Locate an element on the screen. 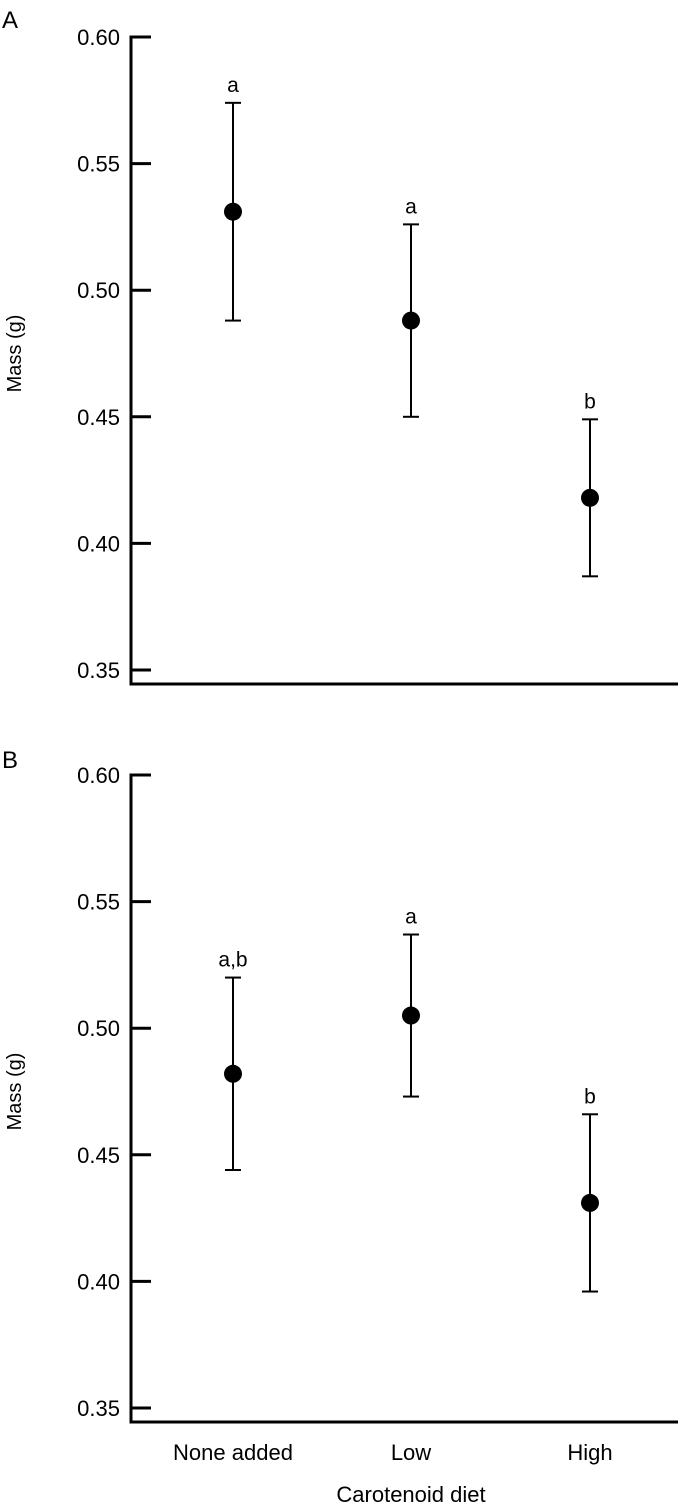 This screenshot has width=680, height=1507. x-tick-label: None added is located at coordinates (233, 1452).